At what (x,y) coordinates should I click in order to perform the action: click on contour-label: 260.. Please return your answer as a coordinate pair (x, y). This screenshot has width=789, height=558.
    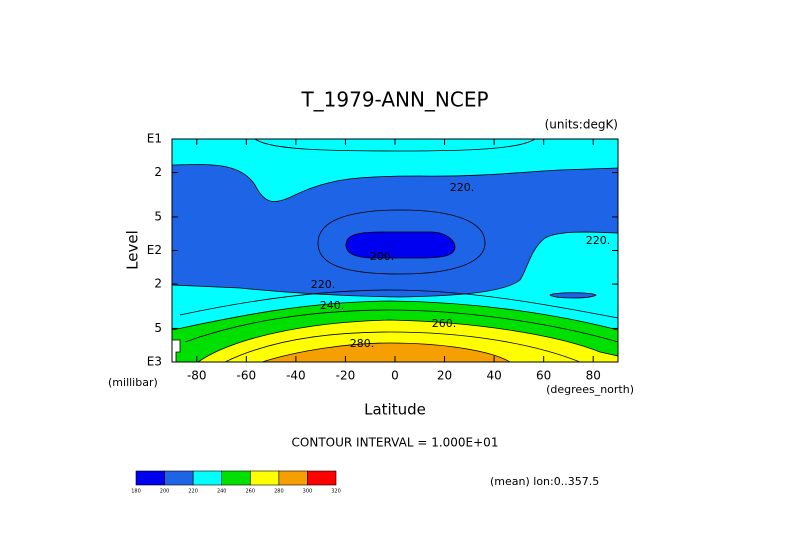
    Looking at the image, I should click on (444, 323).